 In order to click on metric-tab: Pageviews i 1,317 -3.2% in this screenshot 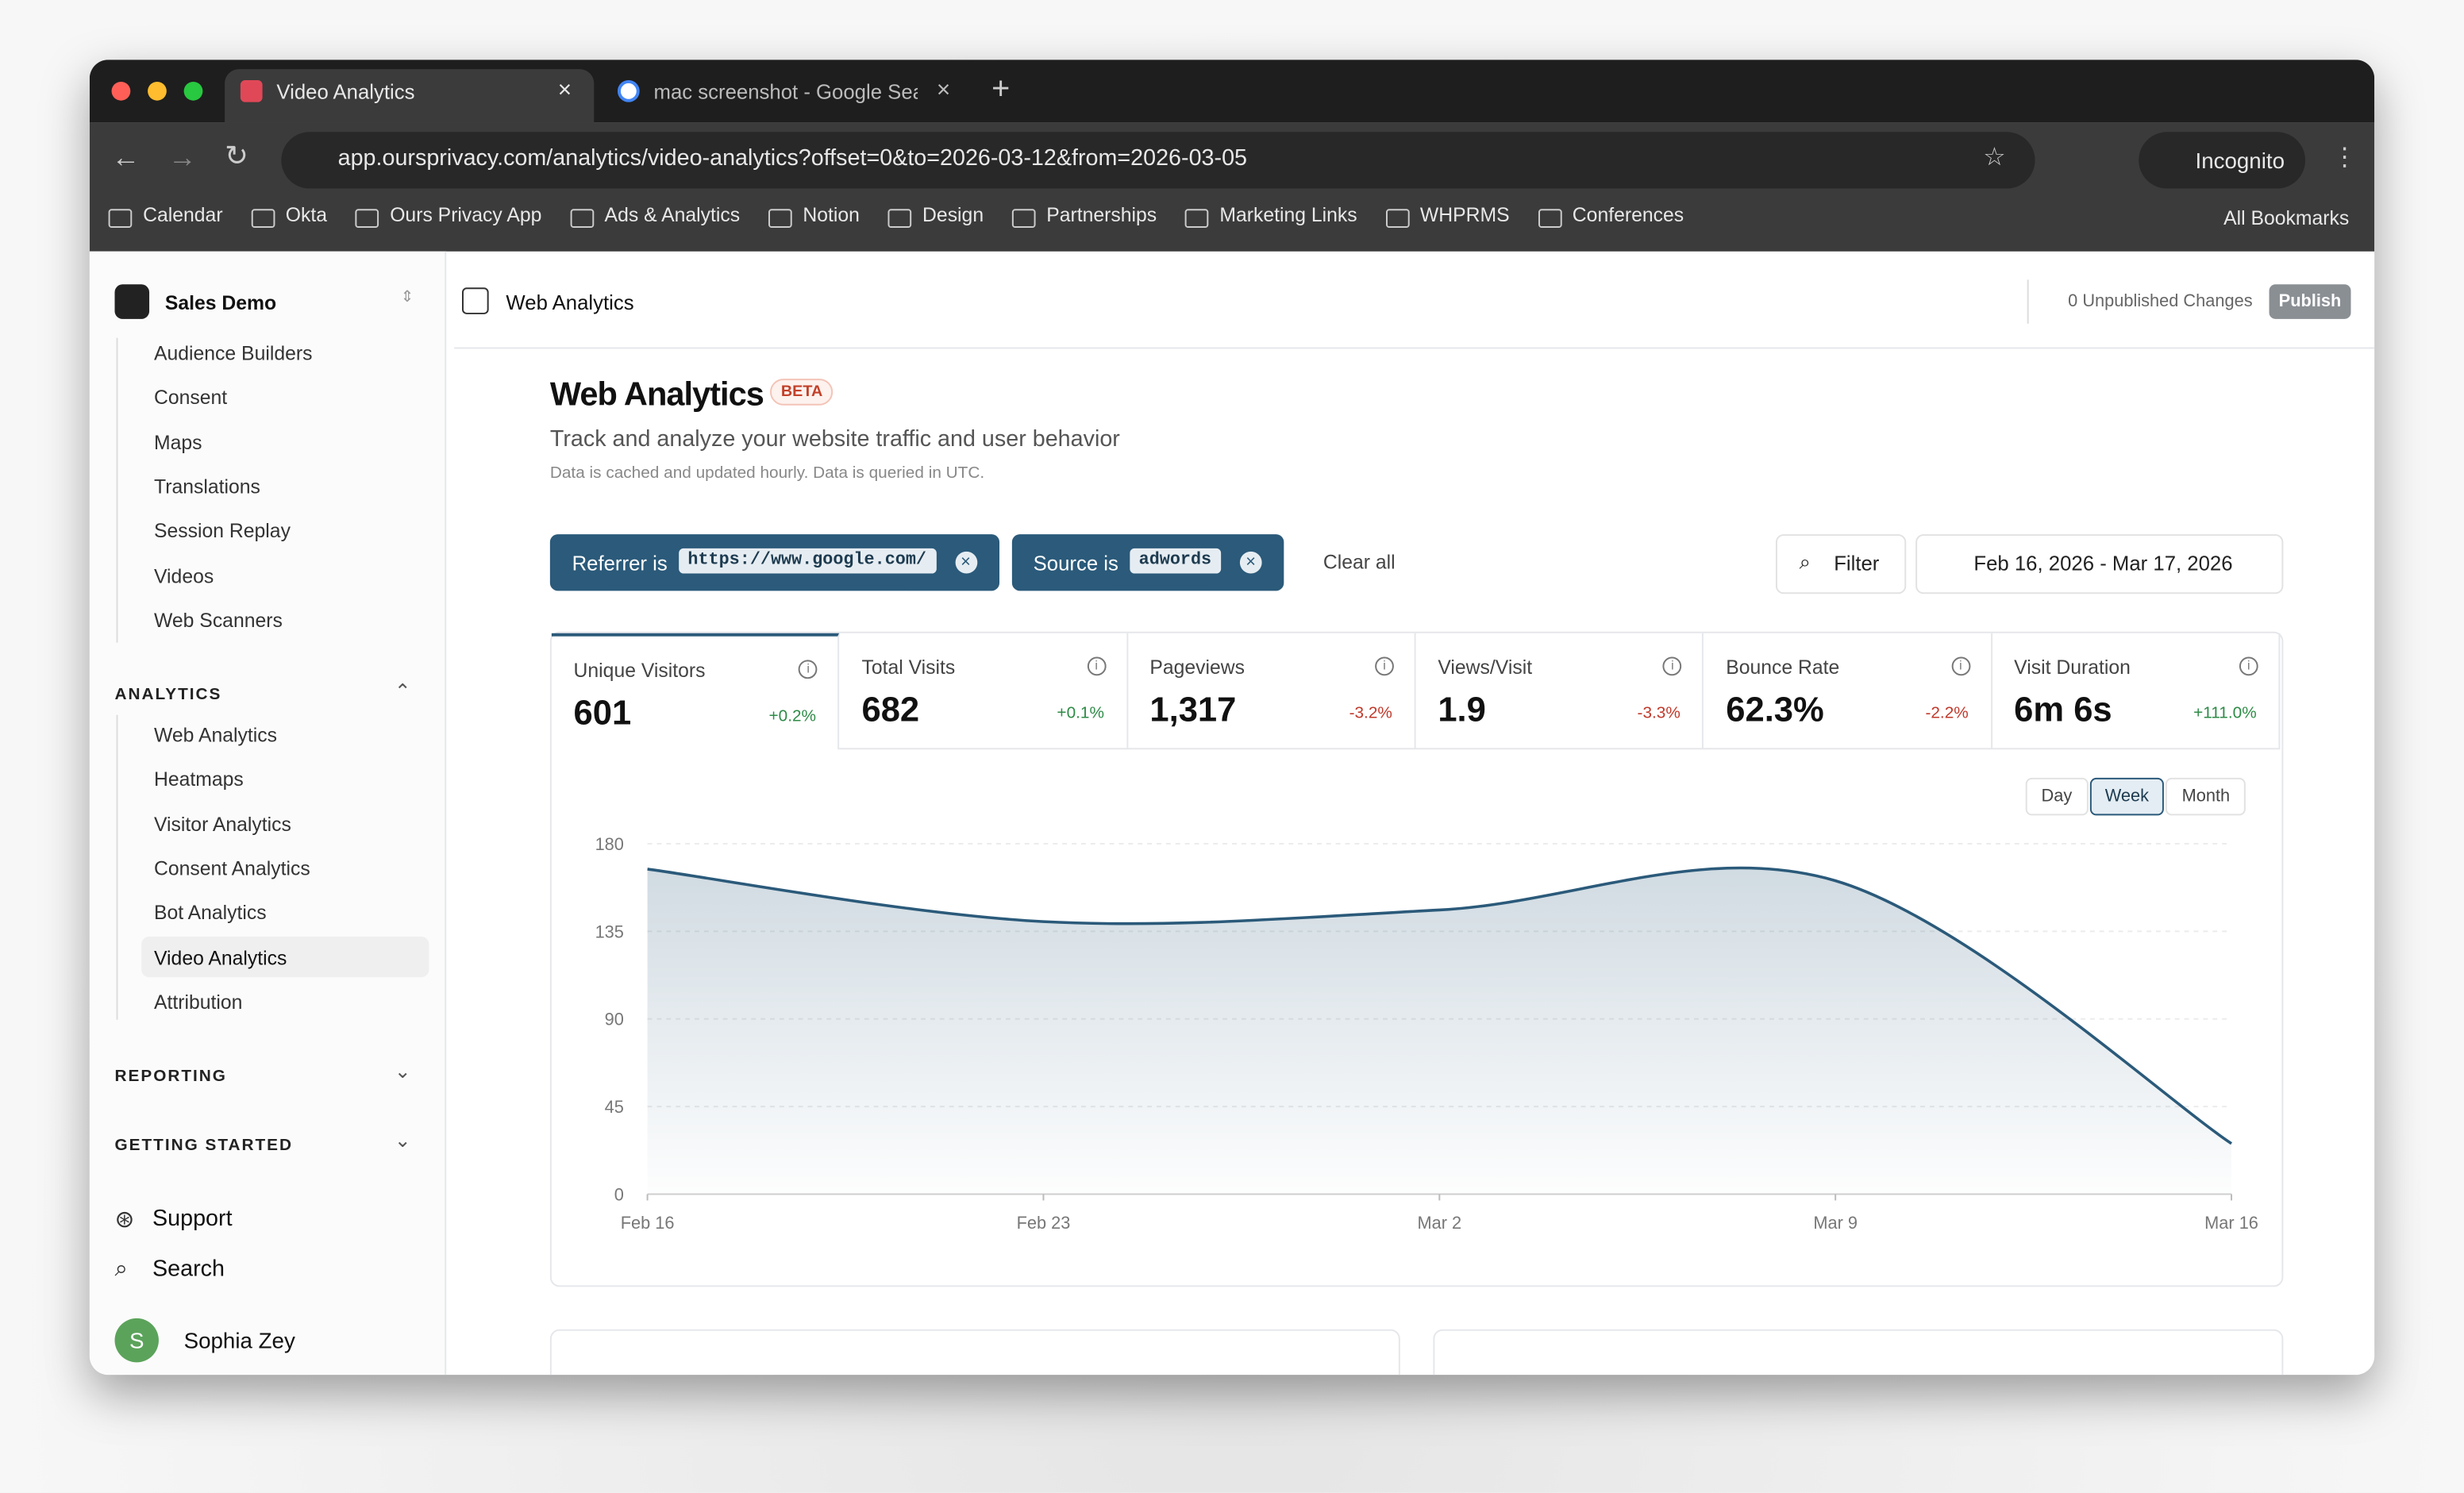, I will do `click(1271, 691)`.